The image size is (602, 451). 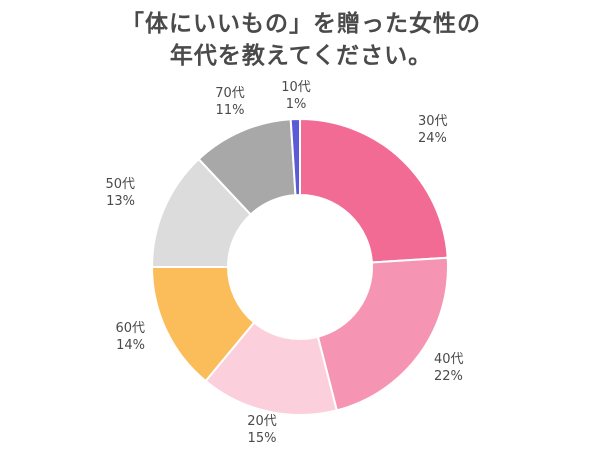 I want to click on slice-value-20代: 15%, so click(x=262, y=438).